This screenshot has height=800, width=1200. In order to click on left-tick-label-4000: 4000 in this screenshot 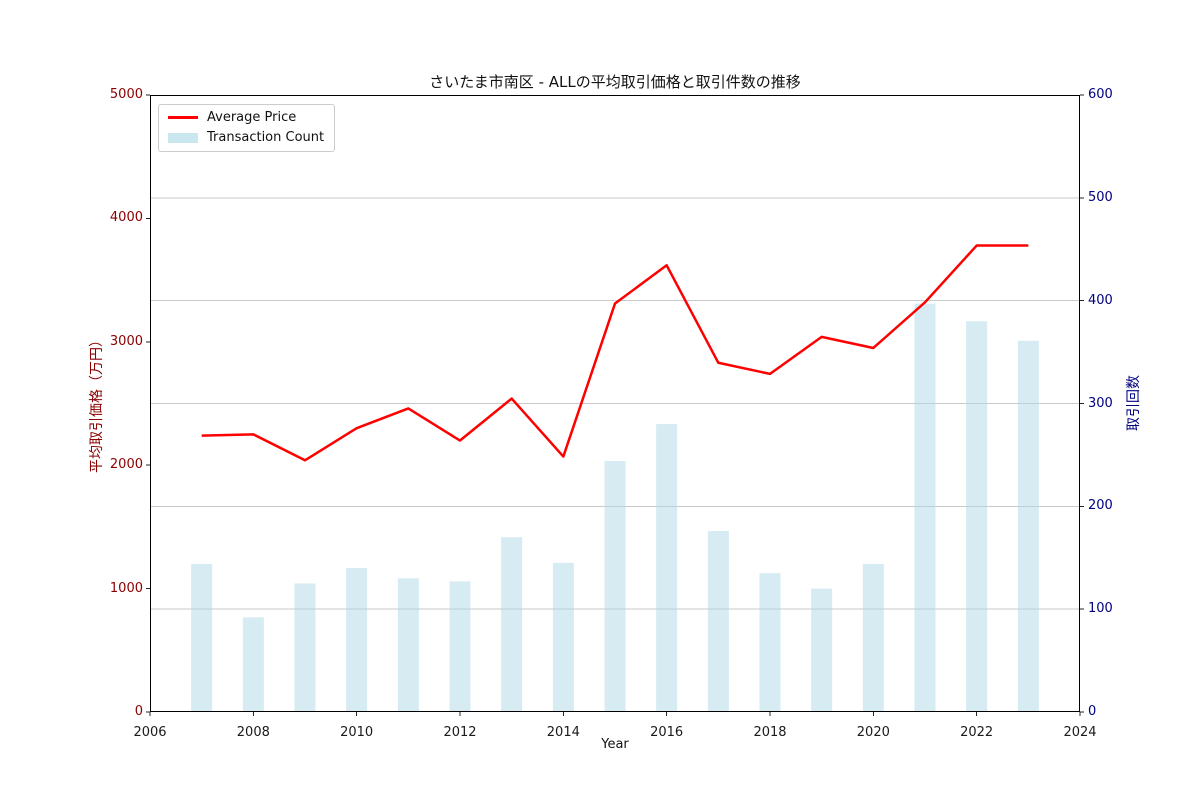, I will do `click(126, 218)`.